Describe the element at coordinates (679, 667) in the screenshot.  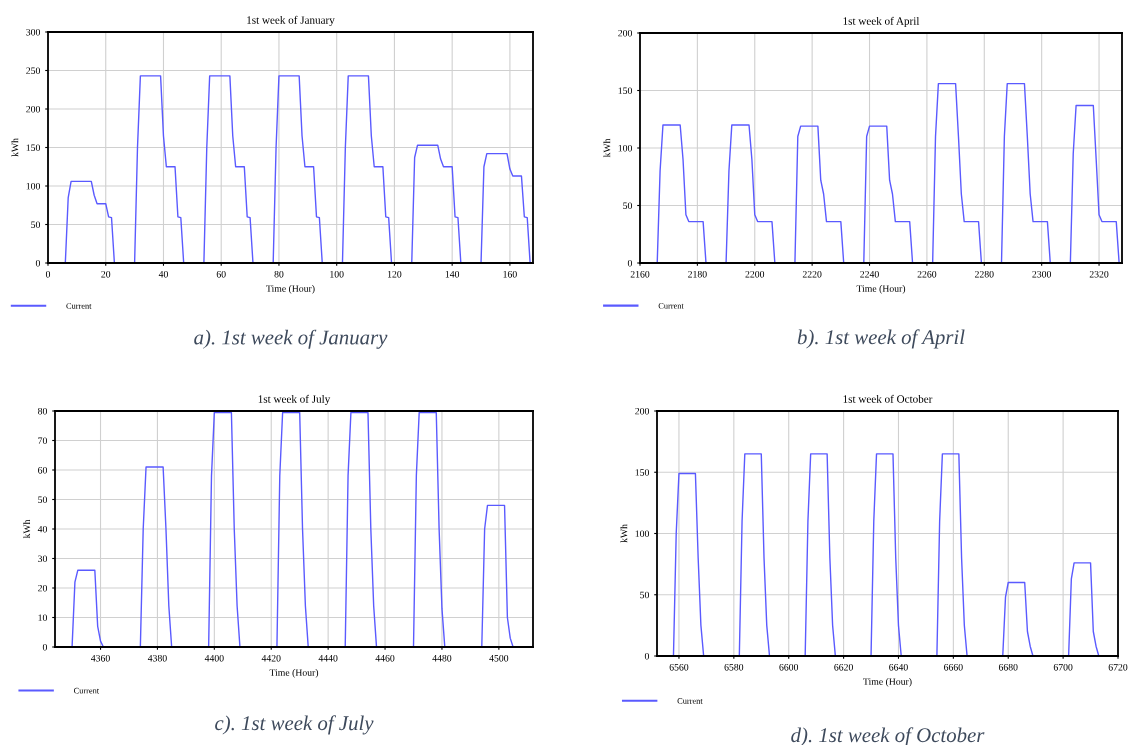
I see `x-tick-label: 6560` at that location.